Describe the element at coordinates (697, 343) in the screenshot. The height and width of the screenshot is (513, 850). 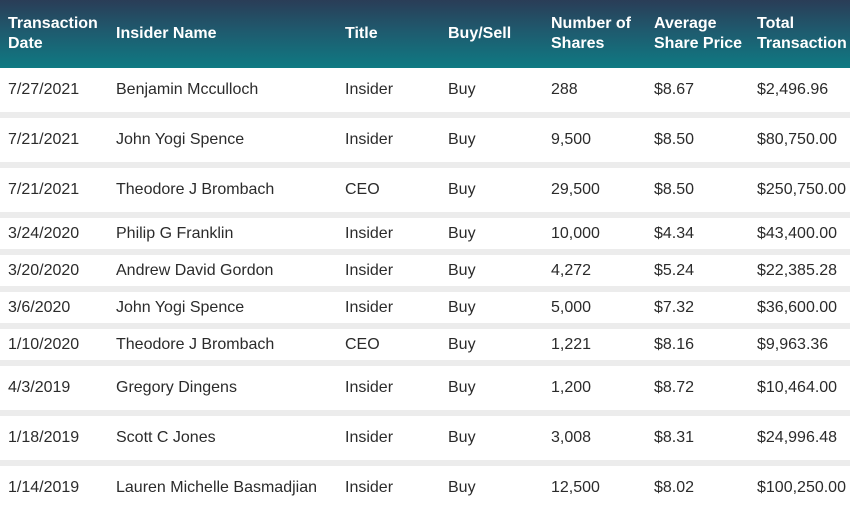
I see `cell-price: $8.16` at that location.